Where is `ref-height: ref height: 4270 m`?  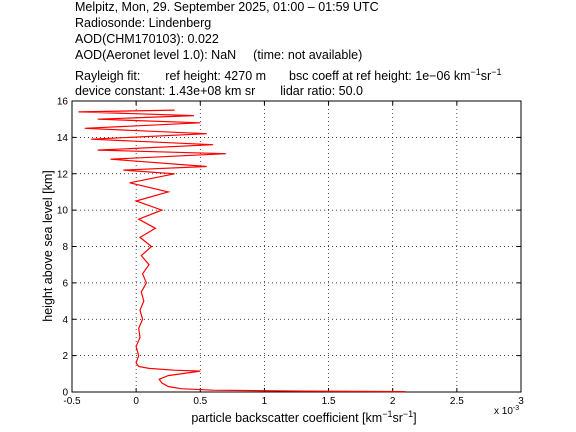
ref-height: ref height: 4270 m is located at coordinates (216, 76).